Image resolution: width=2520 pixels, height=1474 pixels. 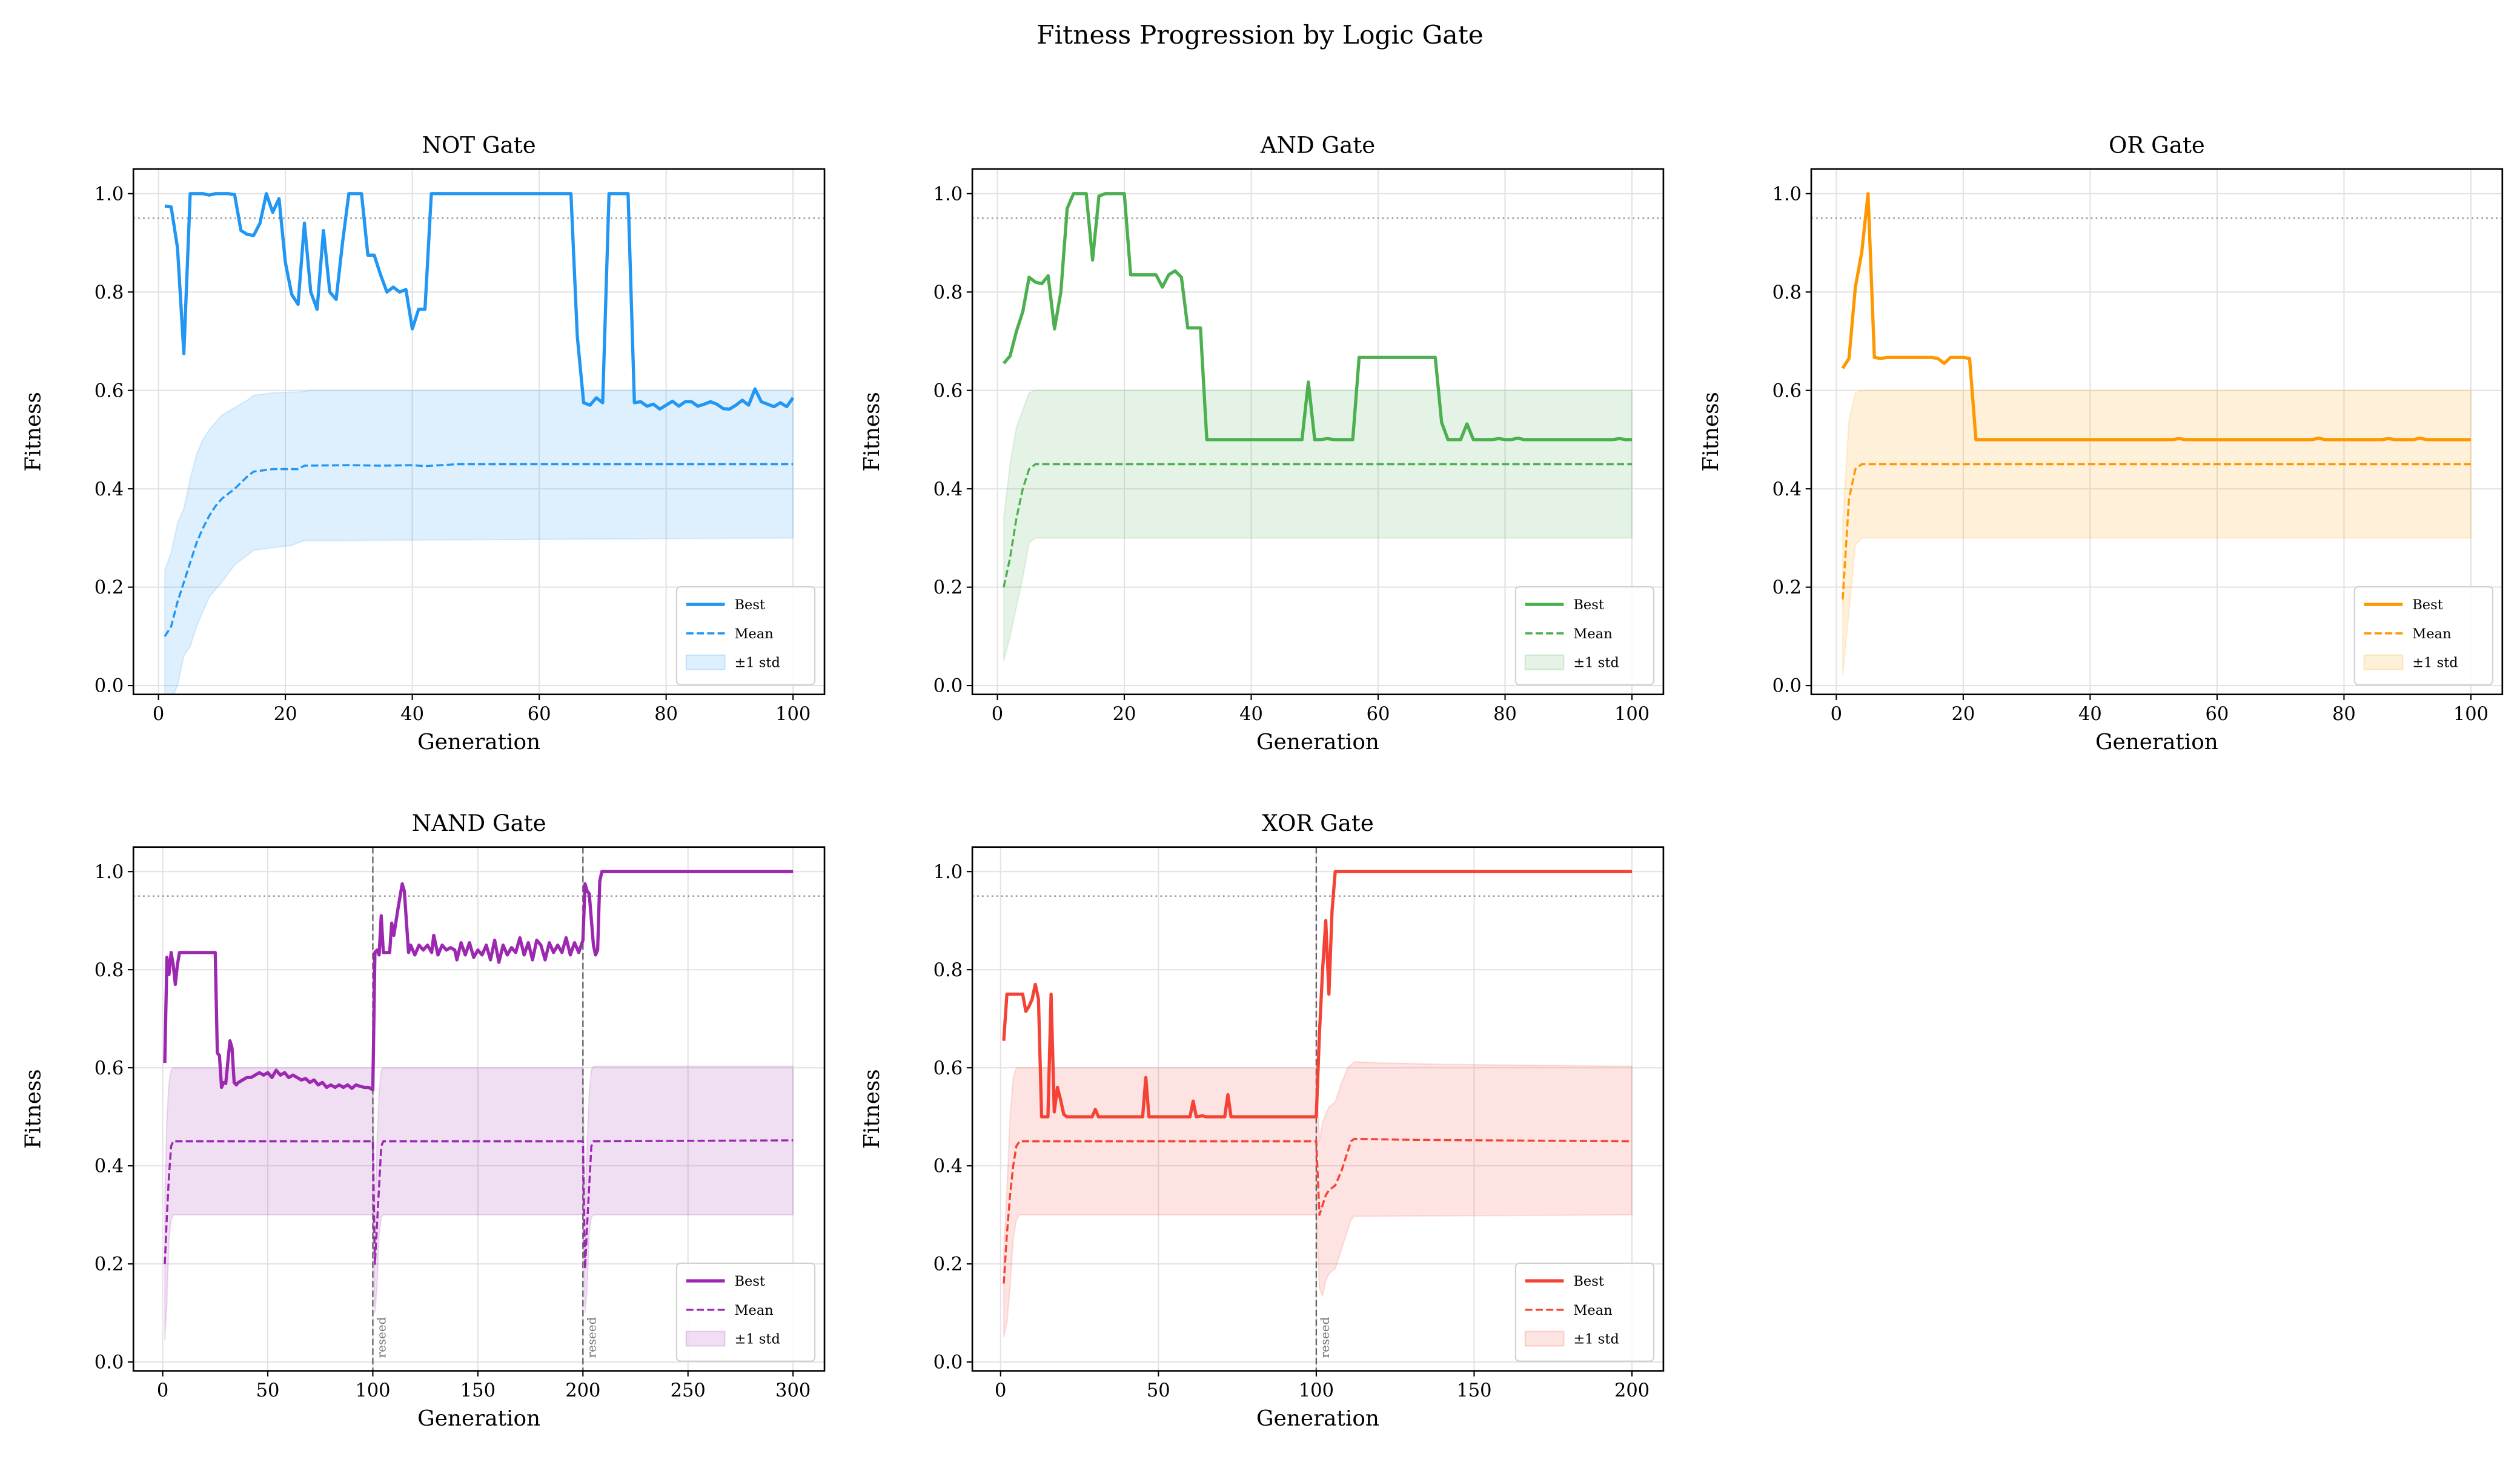 I want to click on x-tick-label: 250, so click(x=688, y=1390).